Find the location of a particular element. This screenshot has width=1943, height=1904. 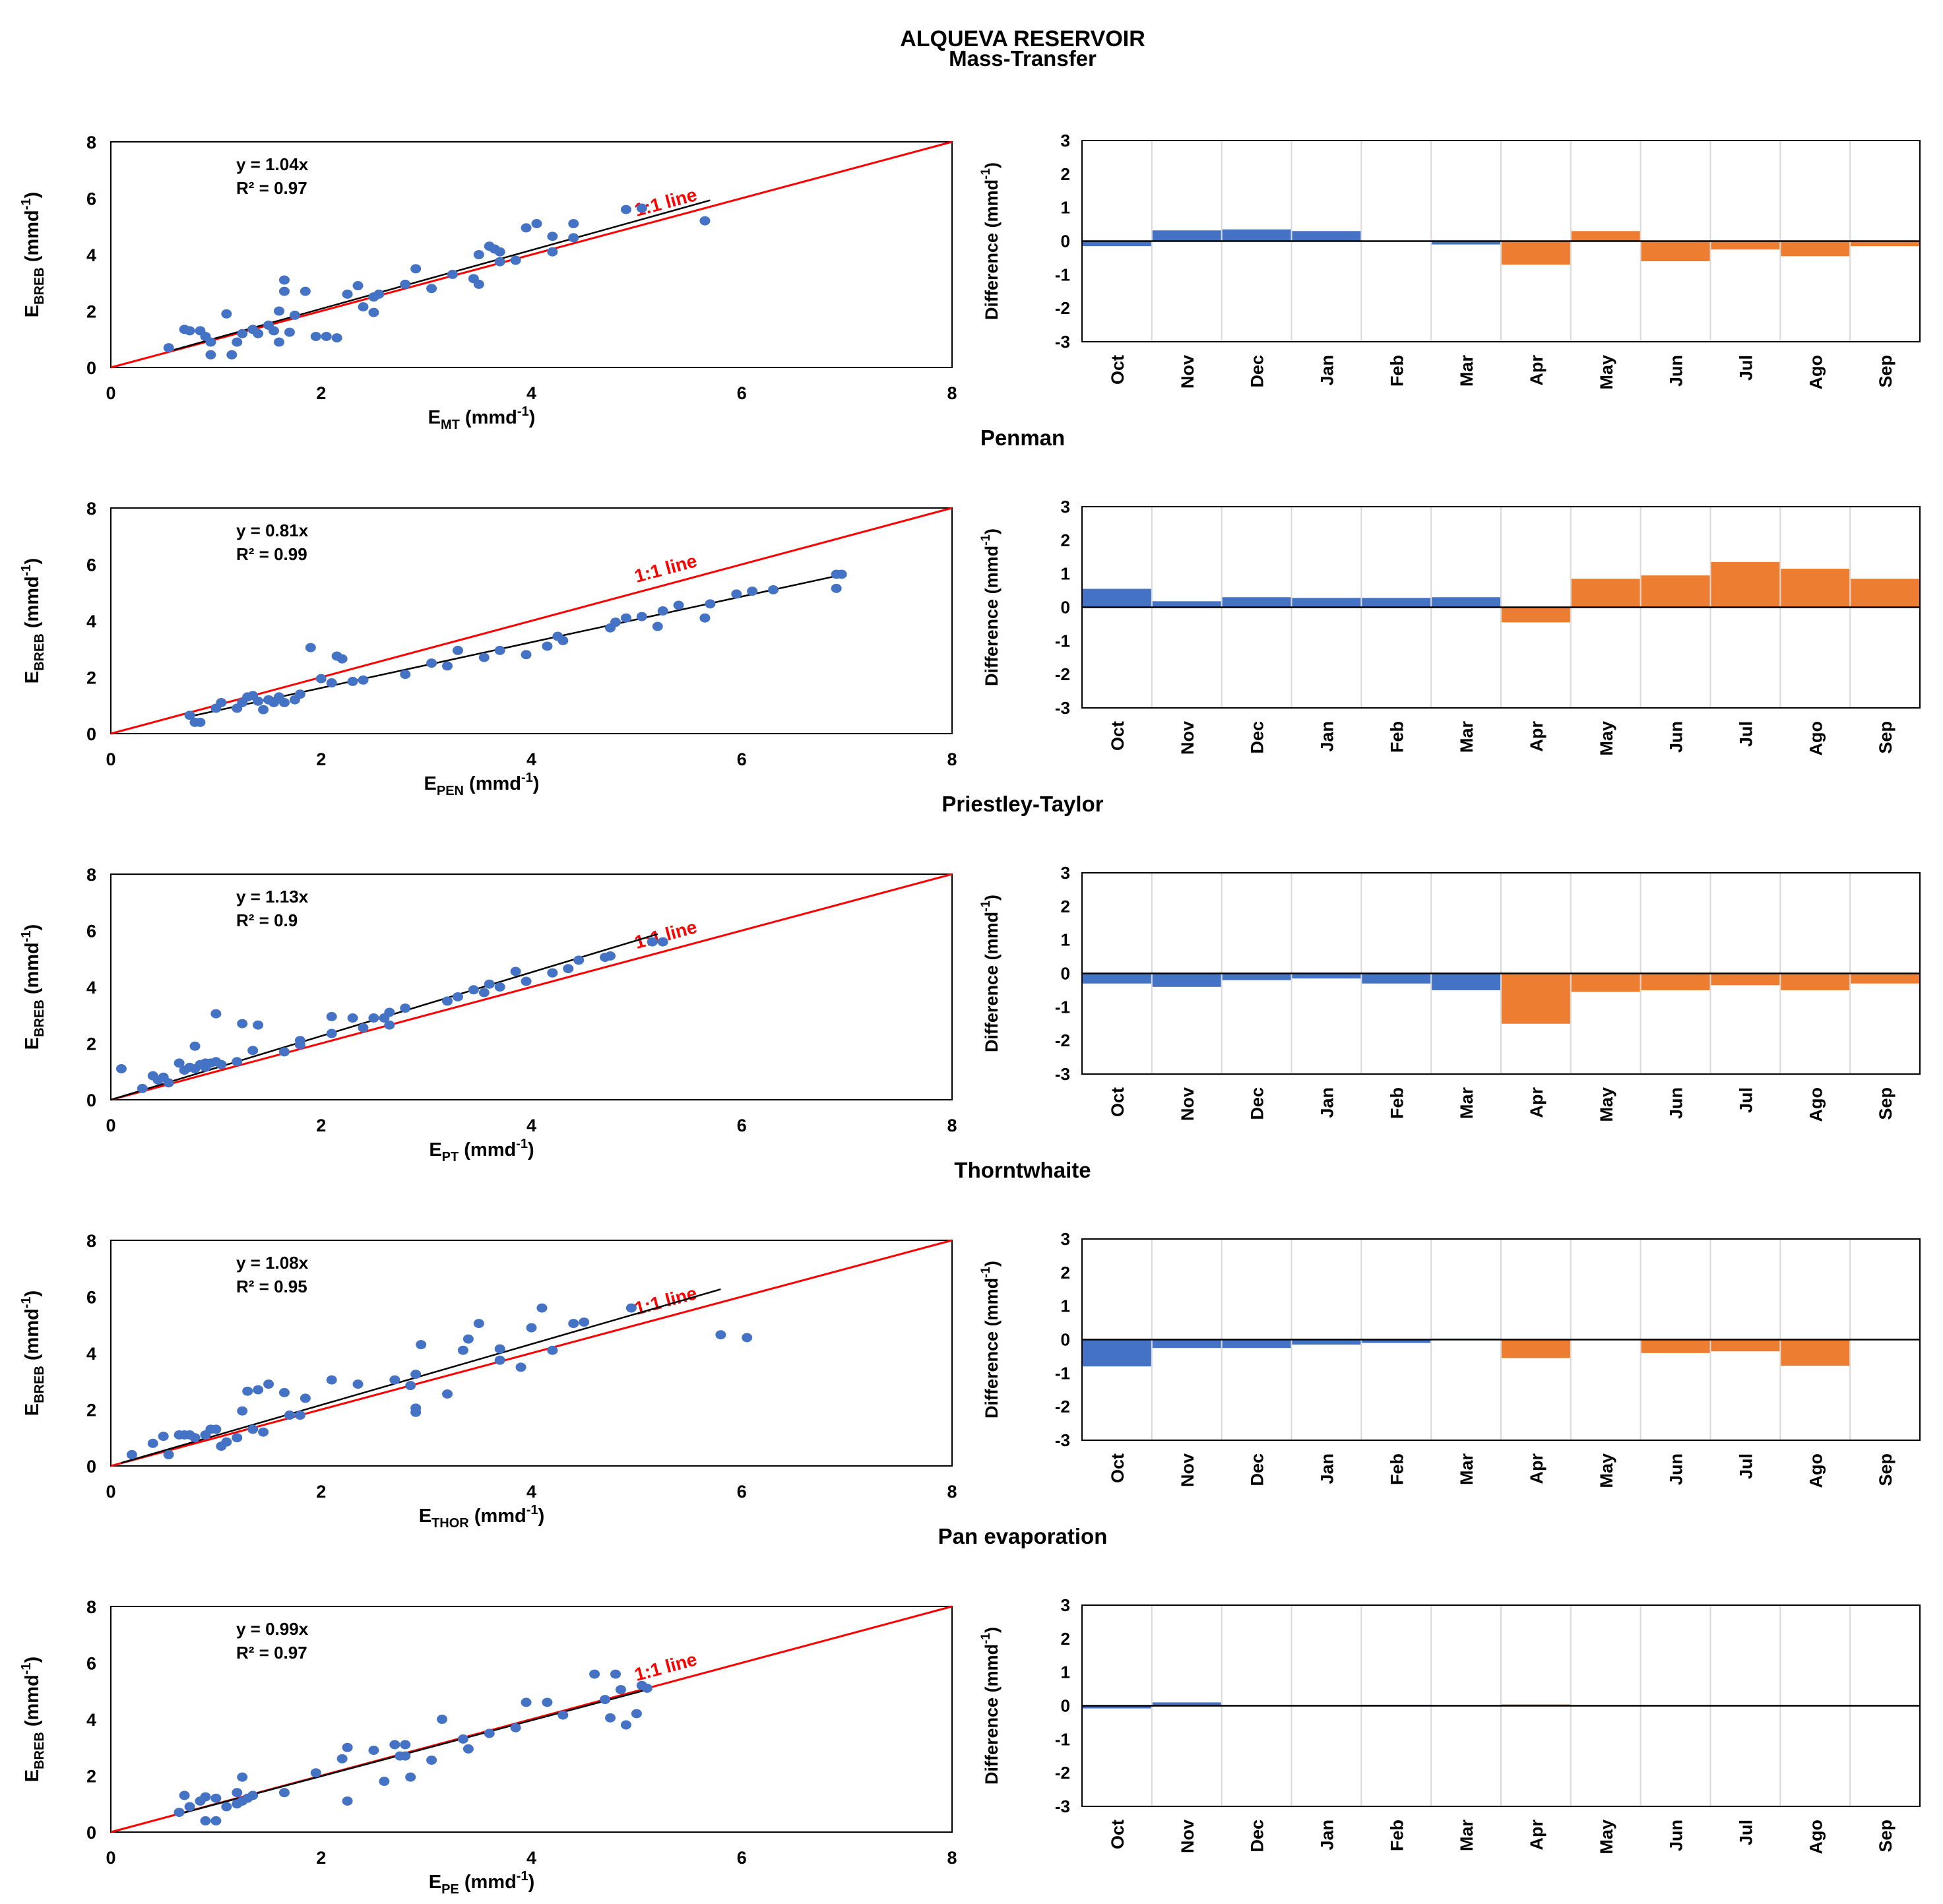

y-tick-label: 6 is located at coordinates (91, 1664).